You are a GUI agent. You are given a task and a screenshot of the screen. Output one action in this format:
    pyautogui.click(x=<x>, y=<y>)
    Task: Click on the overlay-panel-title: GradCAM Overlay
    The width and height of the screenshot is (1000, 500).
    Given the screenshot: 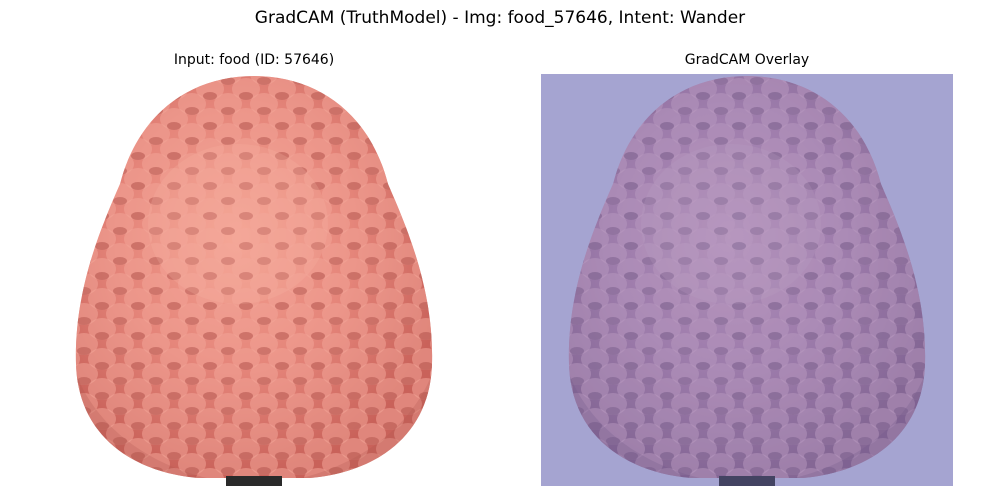 What is the action you would take?
    pyautogui.click(x=747, y=60)
    